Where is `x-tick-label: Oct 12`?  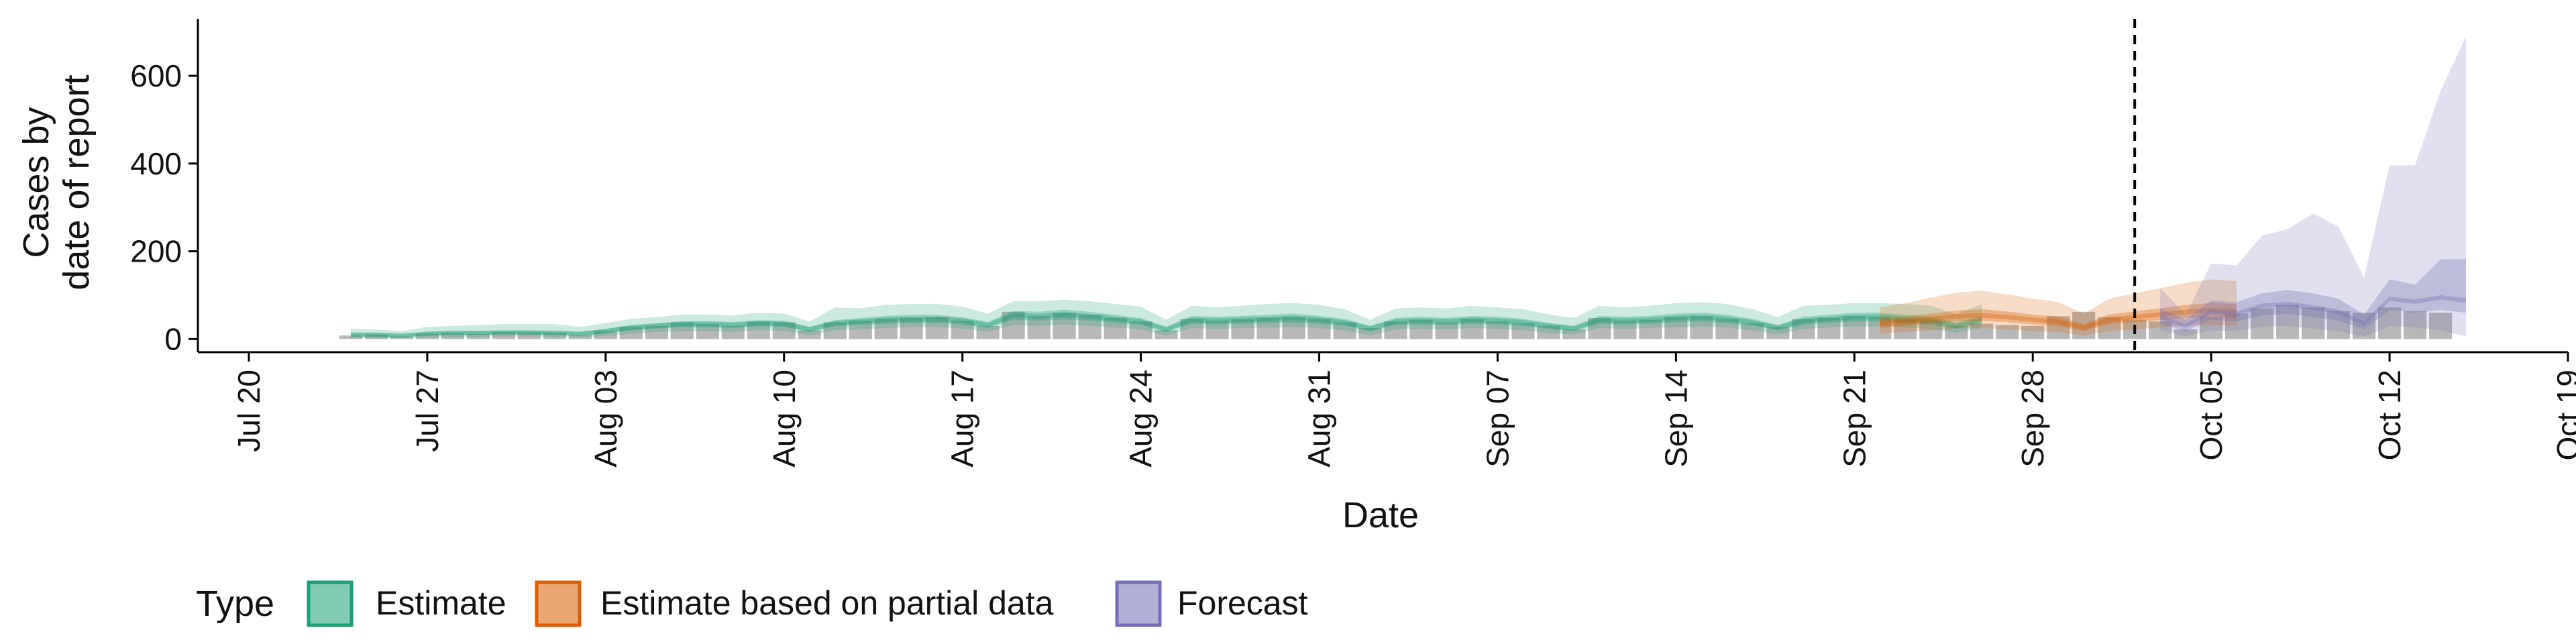 x-tick-label: Oct 12 is located at coordinates (2389, 415).